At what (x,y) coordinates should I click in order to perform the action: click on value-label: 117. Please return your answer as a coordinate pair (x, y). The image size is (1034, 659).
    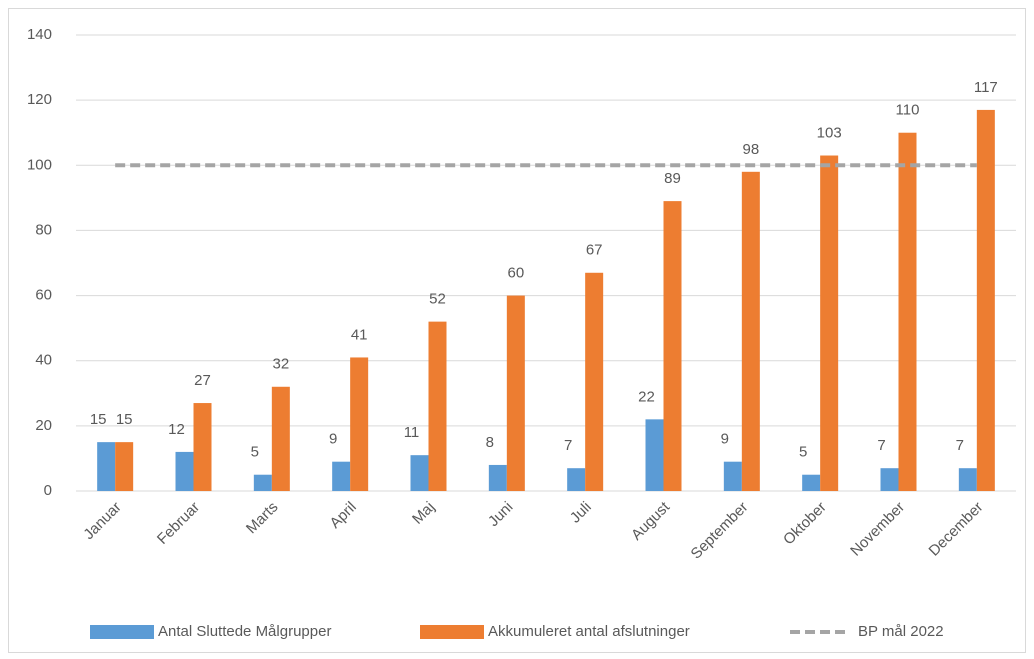
    Looking at the image, I should click on (986, 87).